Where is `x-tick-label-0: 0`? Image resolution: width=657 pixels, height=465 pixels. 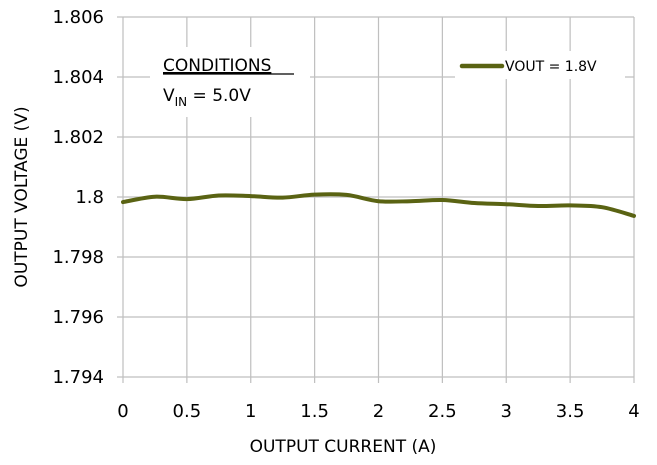
x-tick-label-0: 0 is located at coordinates (122, 411).